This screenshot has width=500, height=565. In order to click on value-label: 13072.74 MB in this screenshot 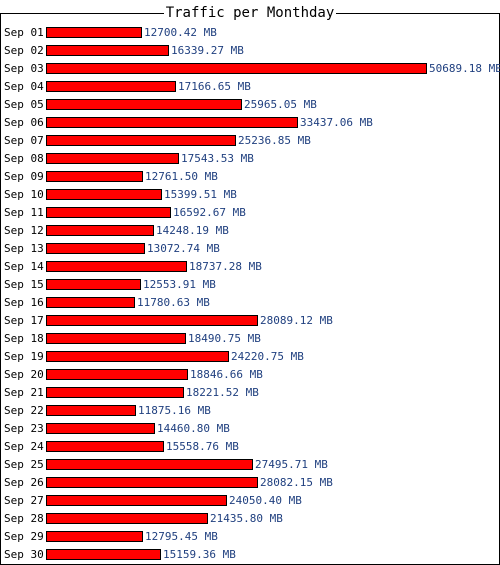, I will do `click(183, 248)`.